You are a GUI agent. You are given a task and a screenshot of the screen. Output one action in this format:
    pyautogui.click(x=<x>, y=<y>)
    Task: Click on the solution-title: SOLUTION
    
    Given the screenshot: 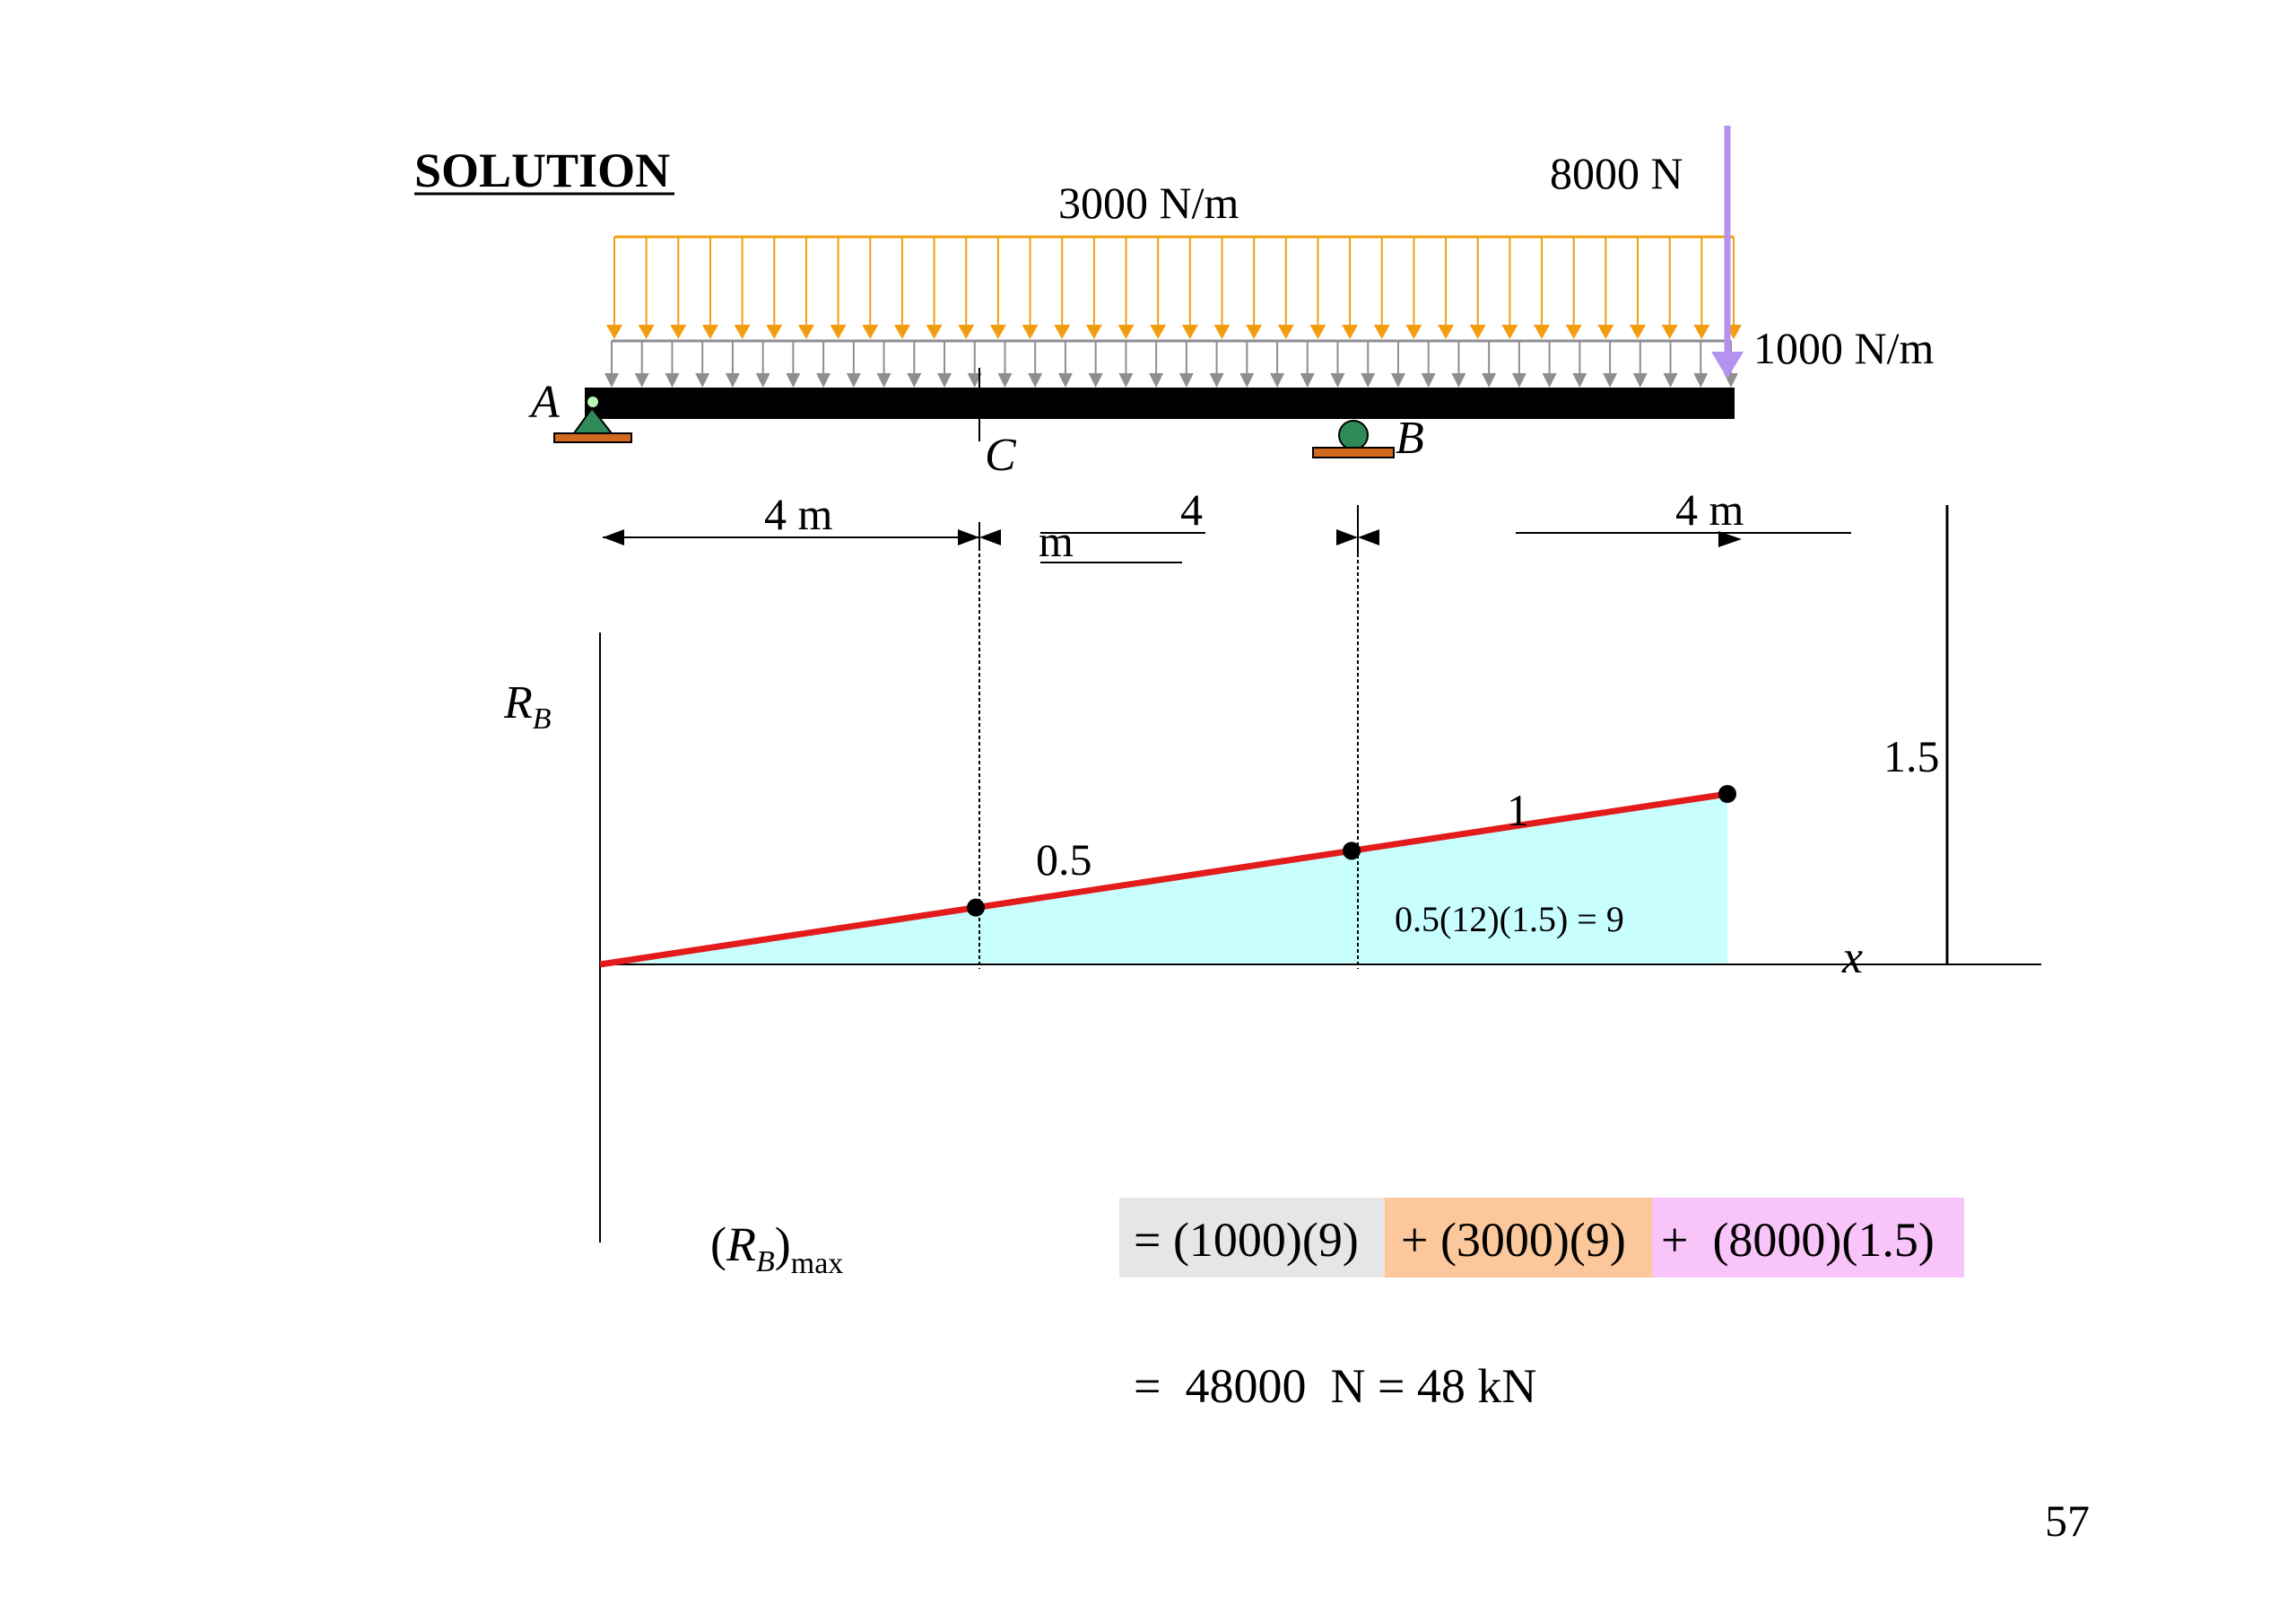 What is the action you would take?
    pyautogui.click(x=542, y=170)
    